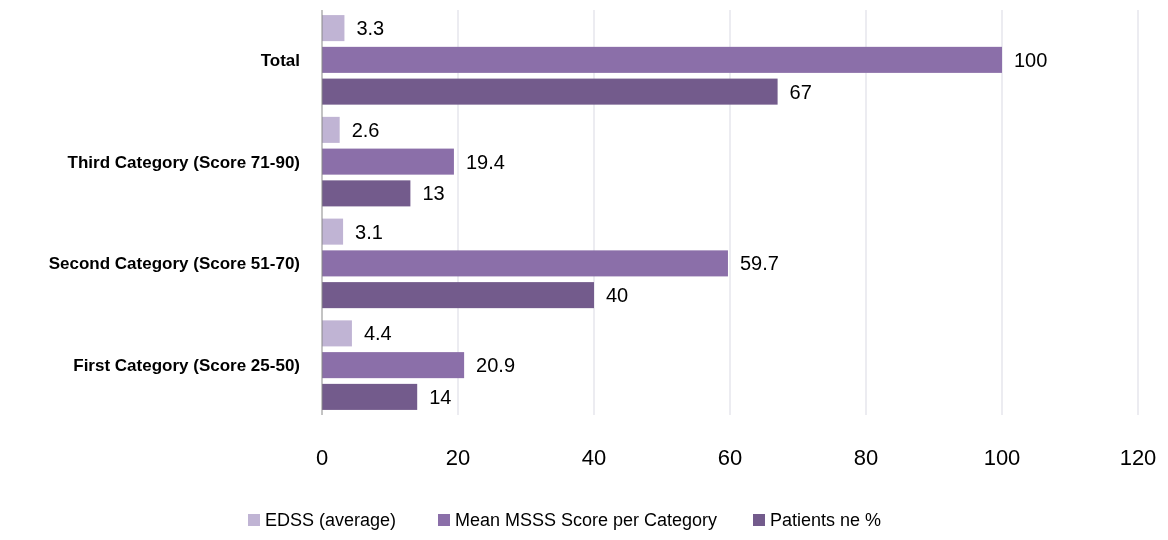 This screenshot has height=540, width=1168. I want to click on data-label: 20.9, so click(496, 365).